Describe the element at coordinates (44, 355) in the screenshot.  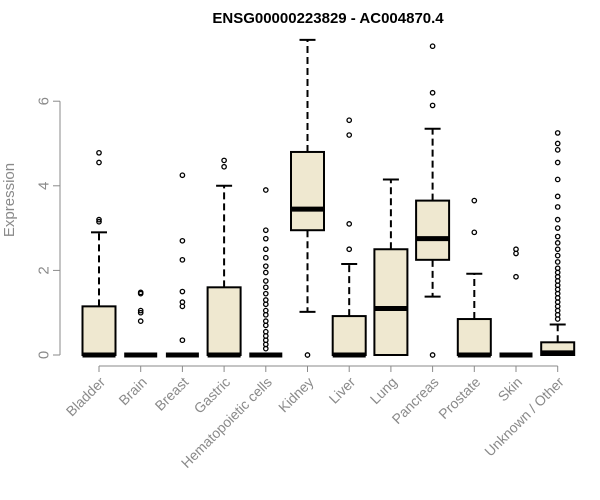
I see `y-tick-label: 0` at that location.